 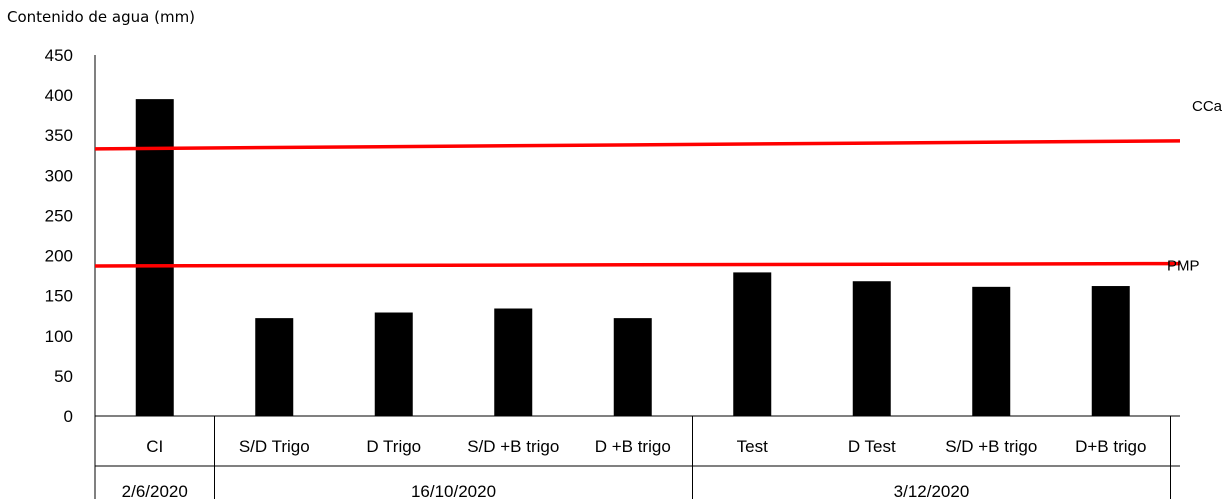 I want to click on y-tick-label: 300, so click(x=59, y=175).